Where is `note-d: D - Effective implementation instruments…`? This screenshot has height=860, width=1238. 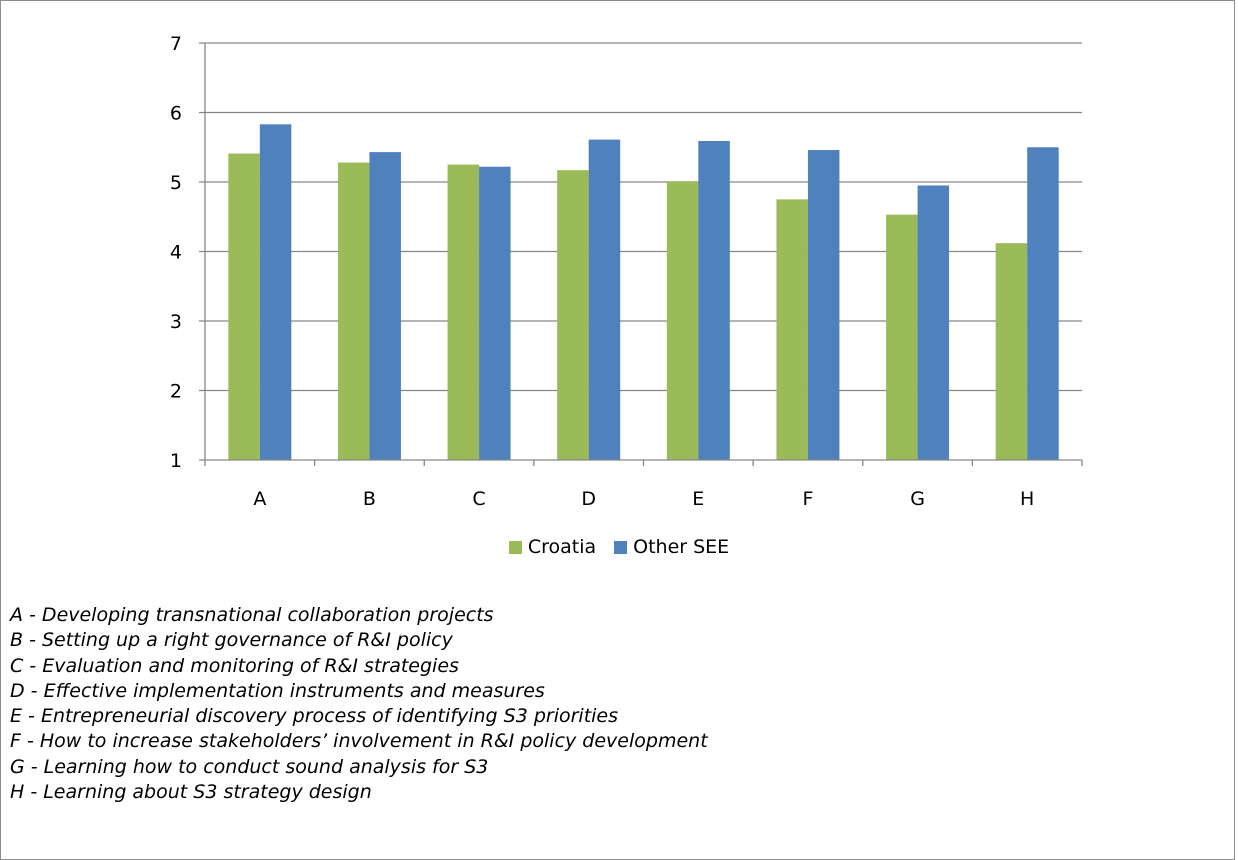 note-d: D - Effective implementation instruments… is located at coordinates (277, 690).